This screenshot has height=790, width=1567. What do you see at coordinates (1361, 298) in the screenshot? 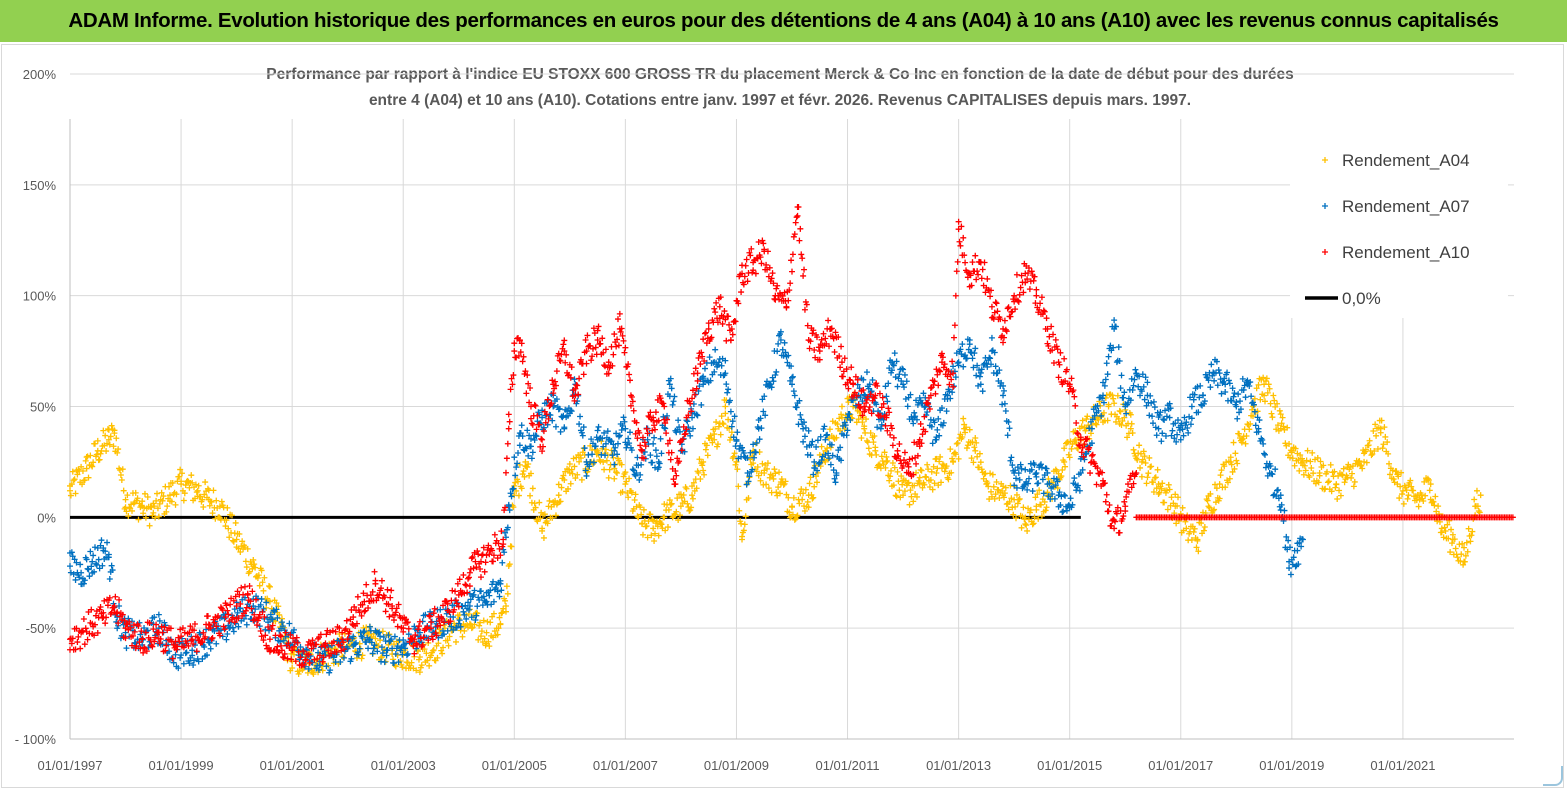
I see `legend-label: 0,0%` at bounding box center [1361, 298].